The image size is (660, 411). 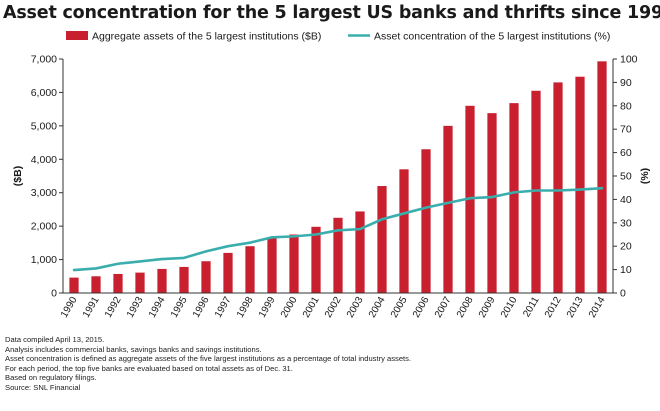 What do you see at coordinates (377, 307) in the screenshot?
I see `x-tick-label: 2004` at bounding box center [377, 307].